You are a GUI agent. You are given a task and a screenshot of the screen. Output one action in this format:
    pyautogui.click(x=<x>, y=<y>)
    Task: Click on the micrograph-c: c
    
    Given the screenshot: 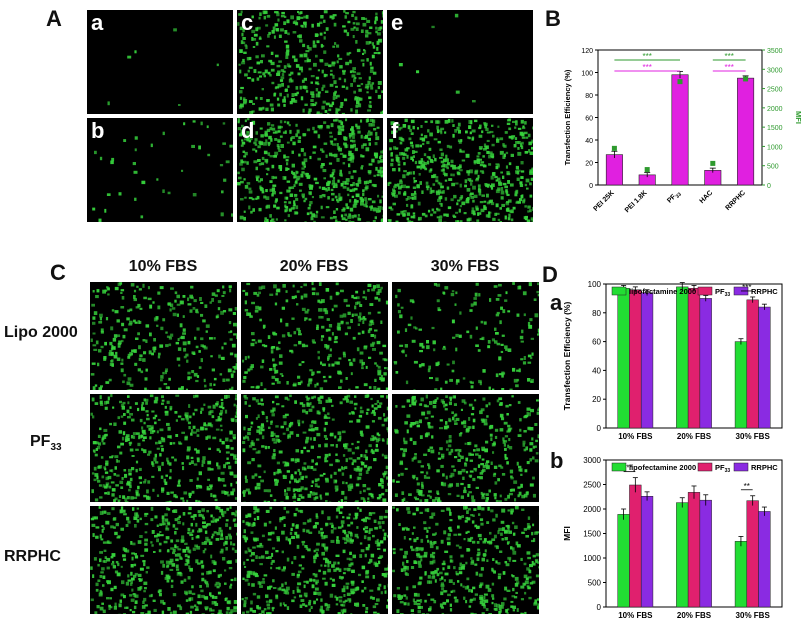 What is the action you would take?
    pyautogui.click(x=310, y=62)
    